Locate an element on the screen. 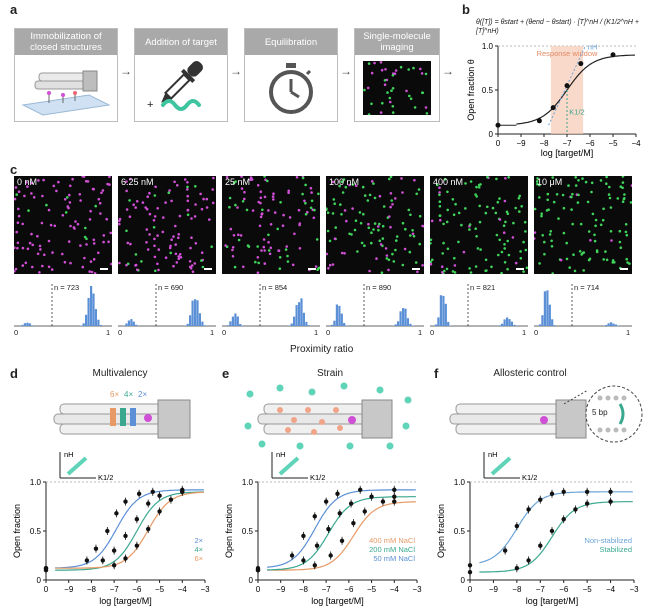 This screenshot has height=608, width=650. microscopy-image: 400 nM is located at coordinates (479, 225).